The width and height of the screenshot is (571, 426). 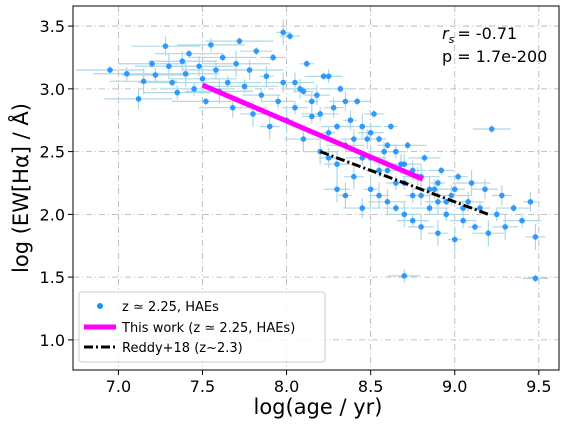 I want to click on y-tick-label: 1.0, so click(x=52, y=340).